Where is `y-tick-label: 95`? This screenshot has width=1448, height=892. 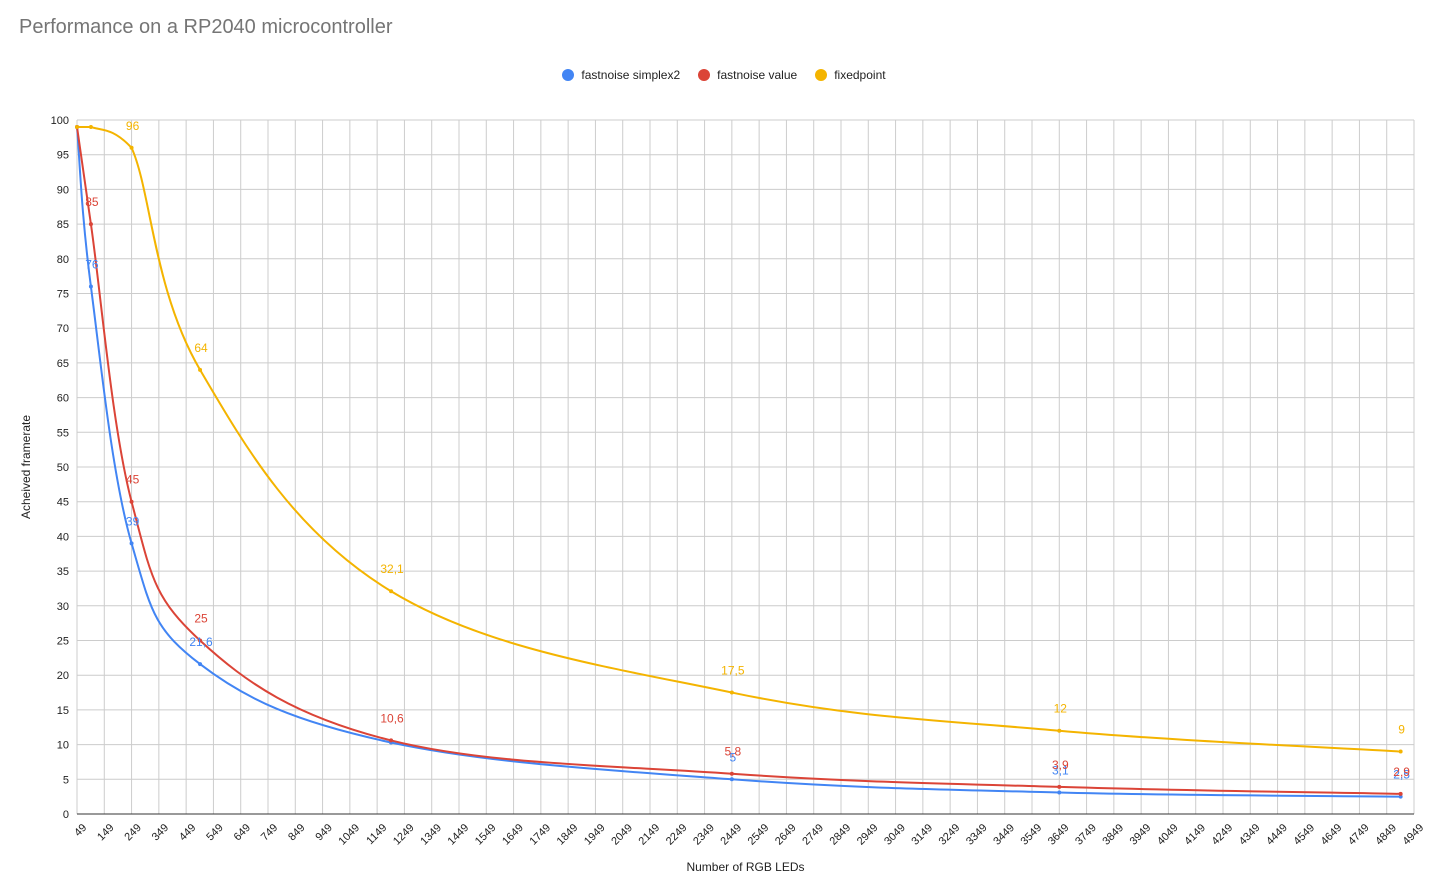 y-tick-label: 95 is located at coordinates (63, 156).